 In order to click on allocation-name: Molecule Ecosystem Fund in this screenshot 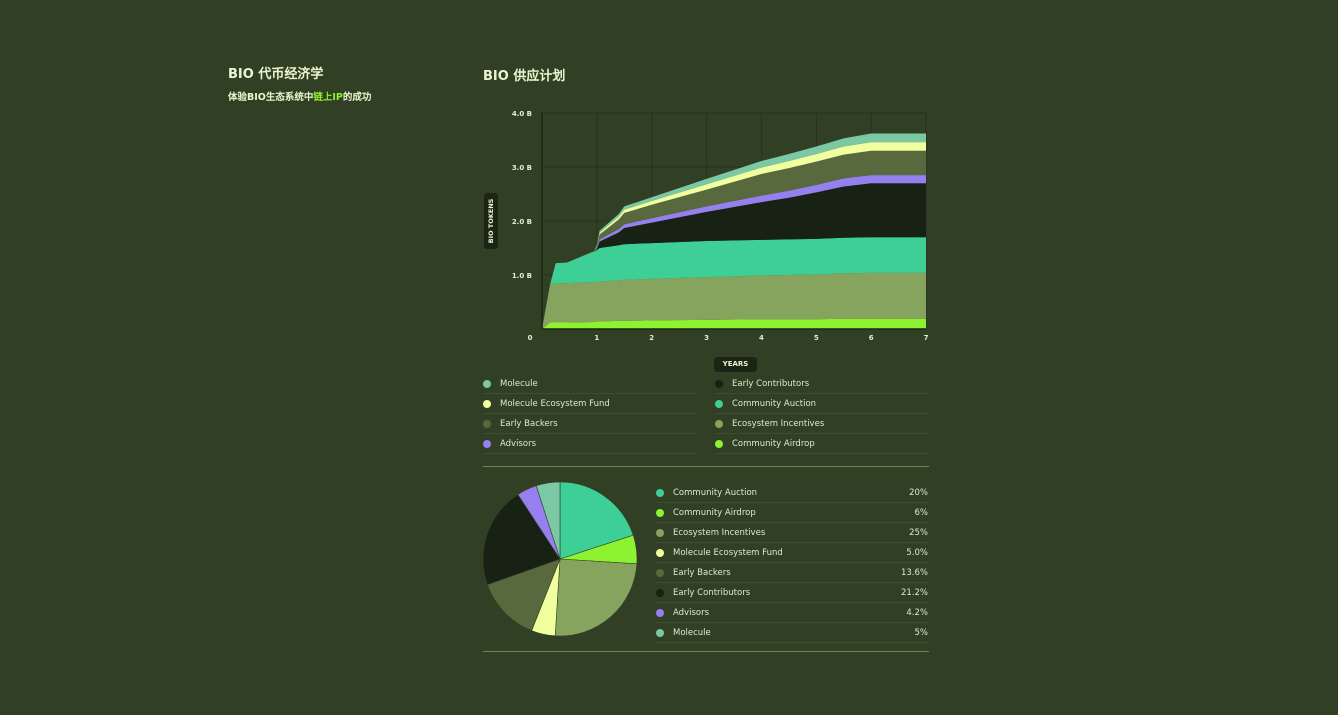, I will do `click(728, 552)`.